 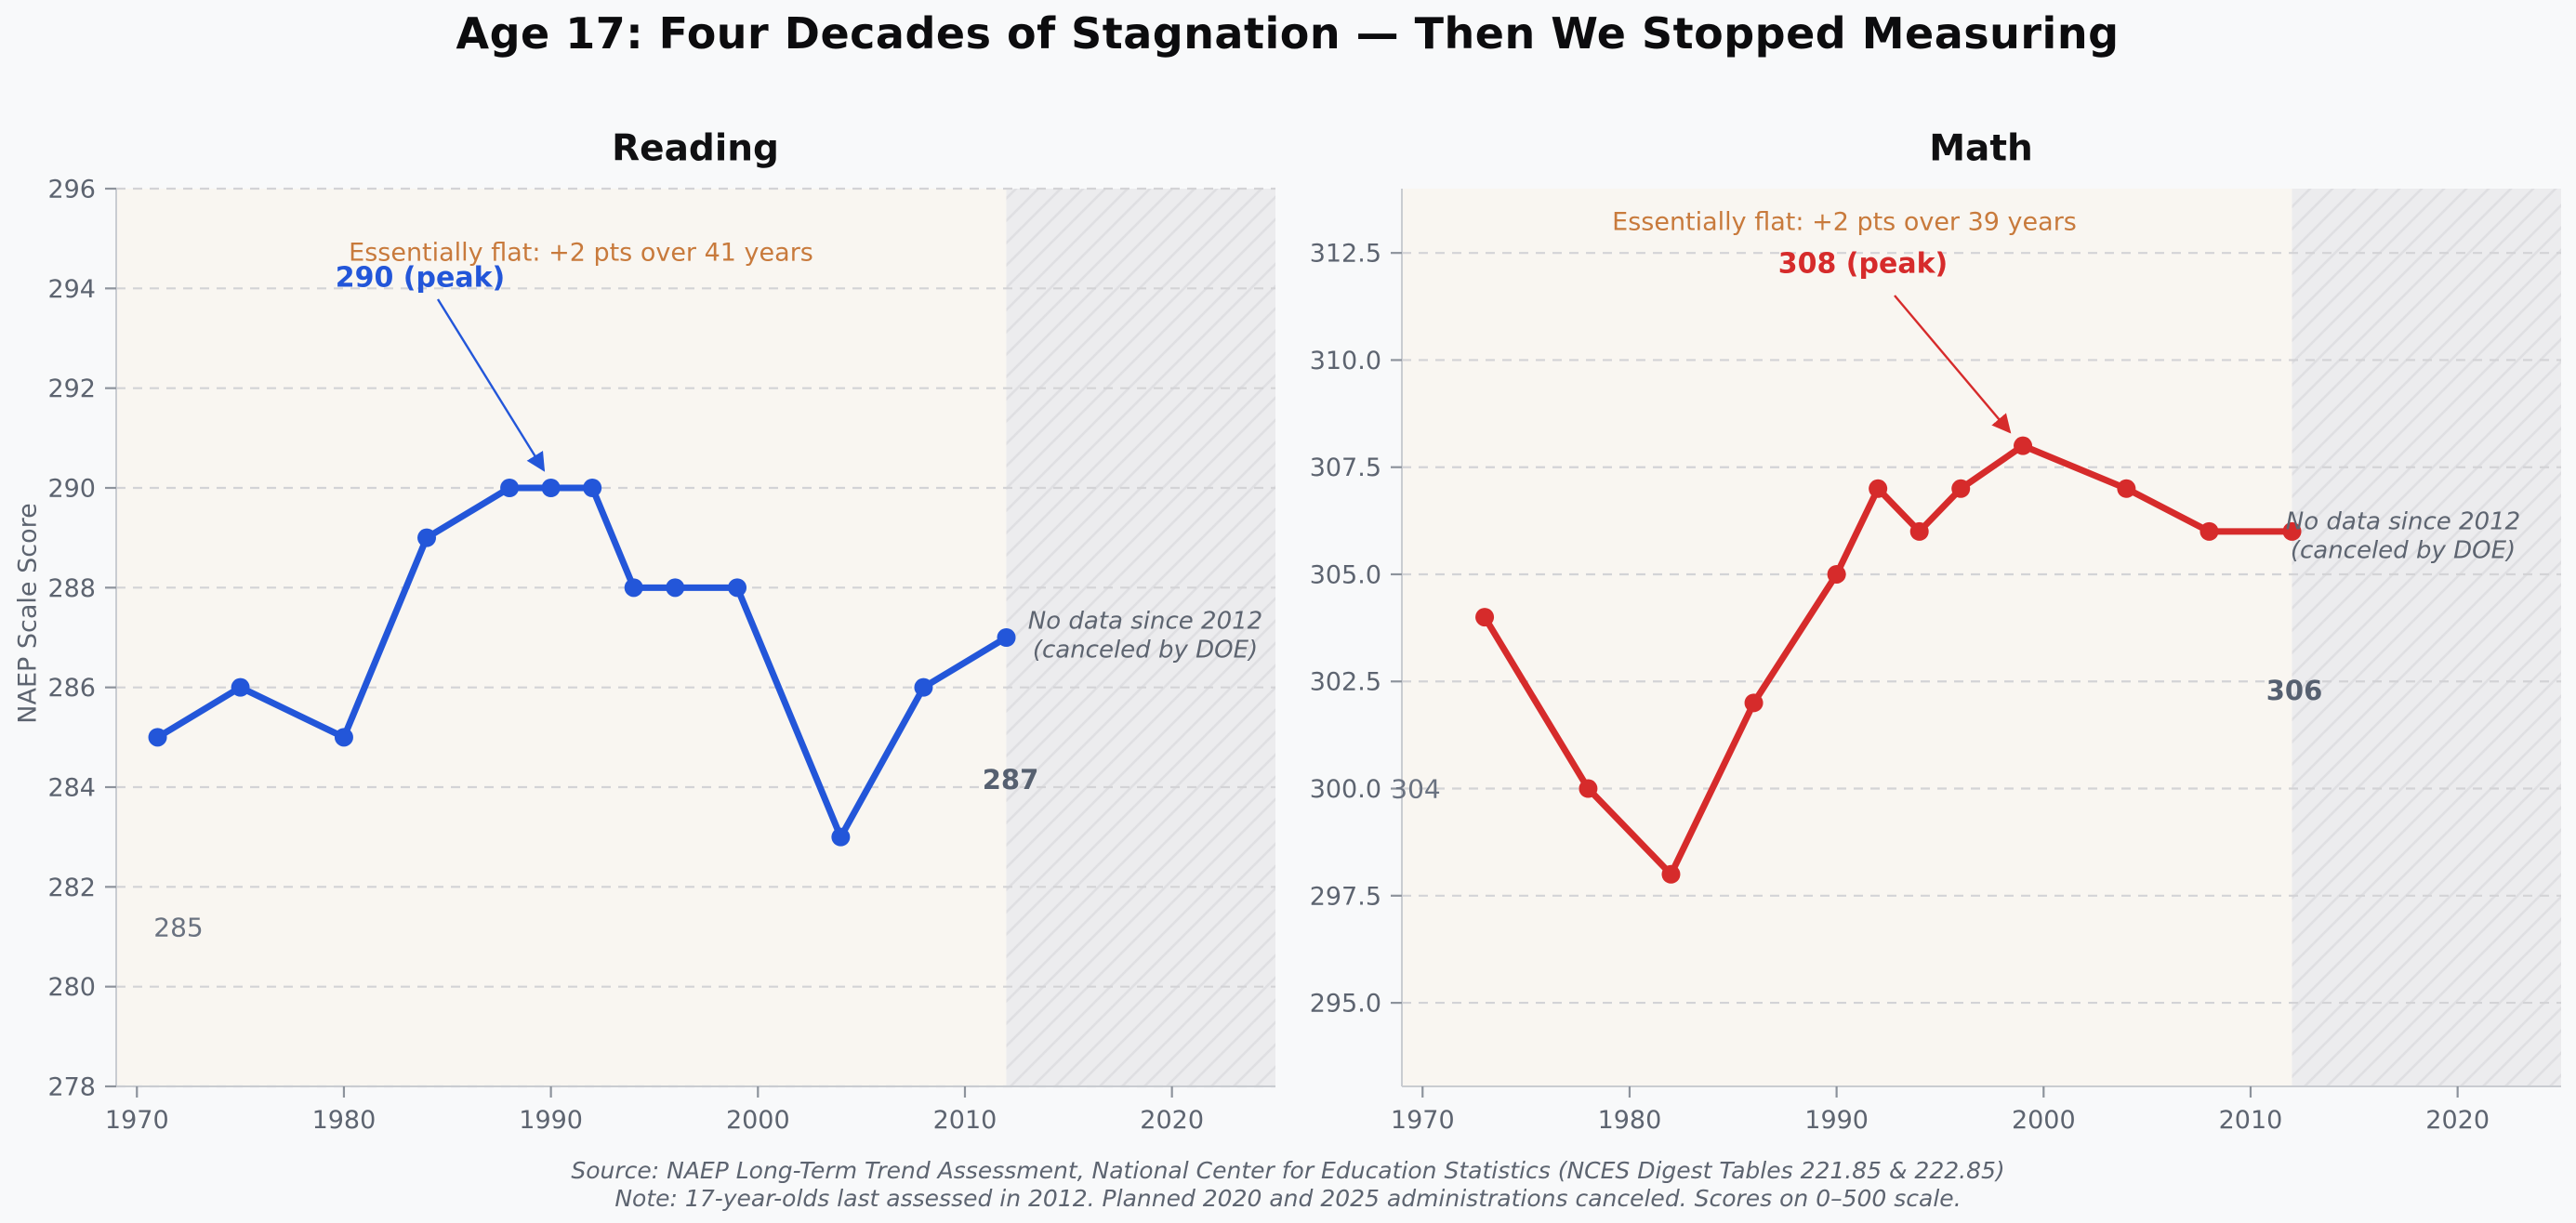 What do you see at coordinates (1345, 789) in the screenshot?
I see `y-tick-label: 300.0` at bounding box center [1345, 789].